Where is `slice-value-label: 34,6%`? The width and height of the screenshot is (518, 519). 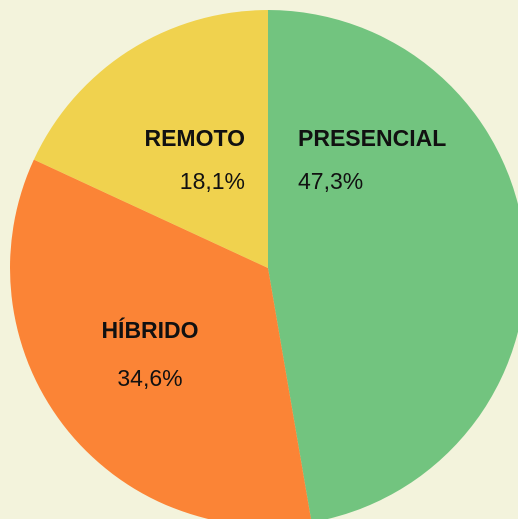
slice-value-label: 34,6% is located at coordinates (149, 378).